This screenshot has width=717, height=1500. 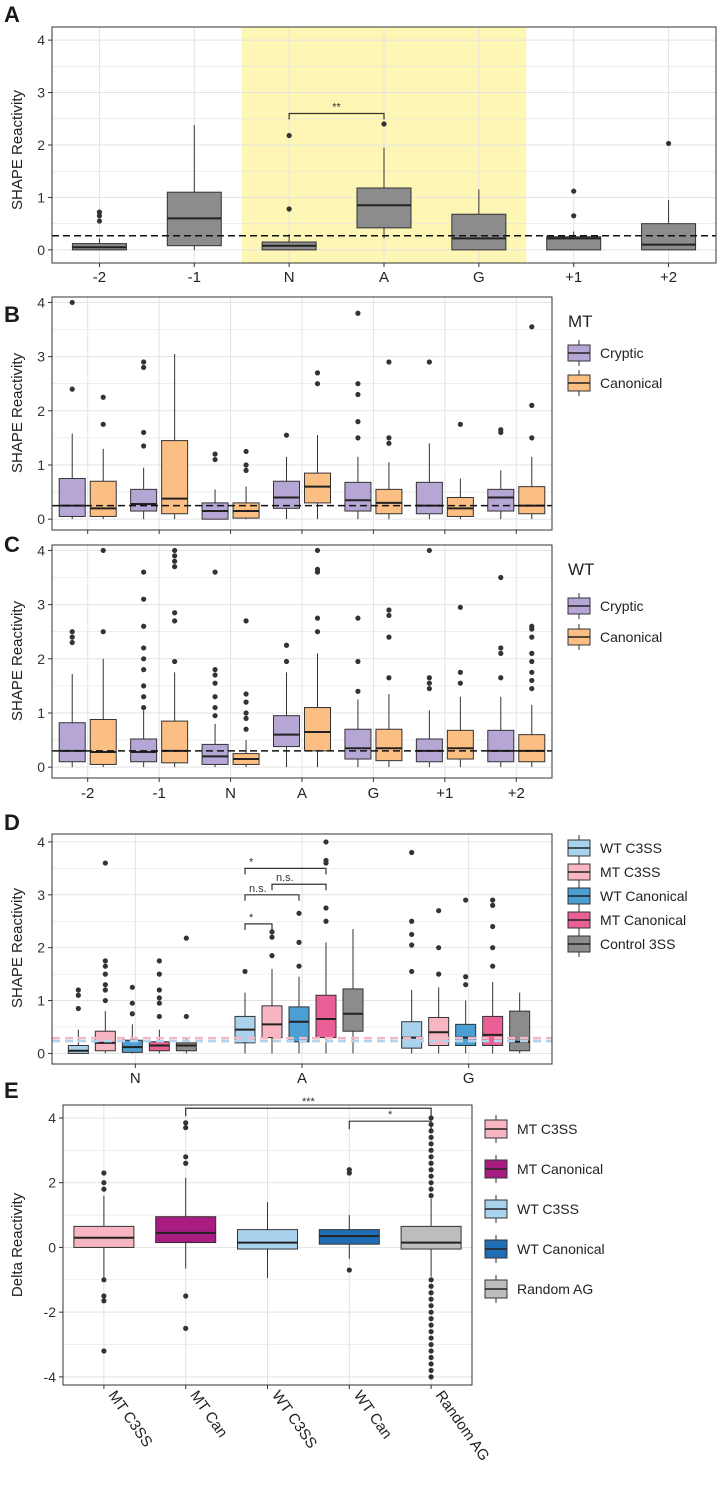 What do you see at coordinates (581, 569) in the screenshot?
I see `legend-title: WT` at bounding box center [581, 569].